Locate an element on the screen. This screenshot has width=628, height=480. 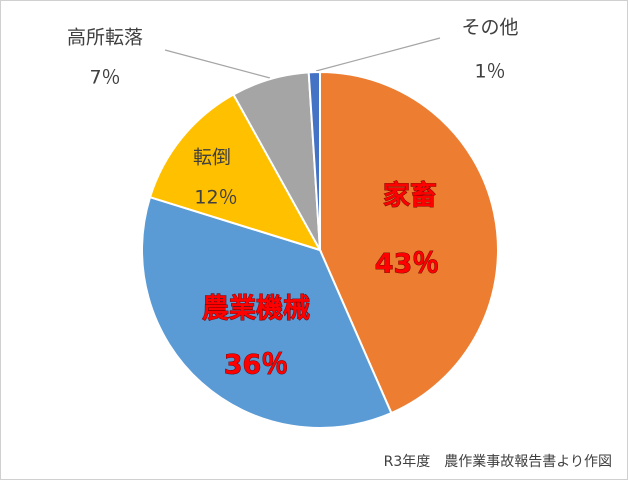
slice-label: 高所転落 is located at coordinates (105, 38).